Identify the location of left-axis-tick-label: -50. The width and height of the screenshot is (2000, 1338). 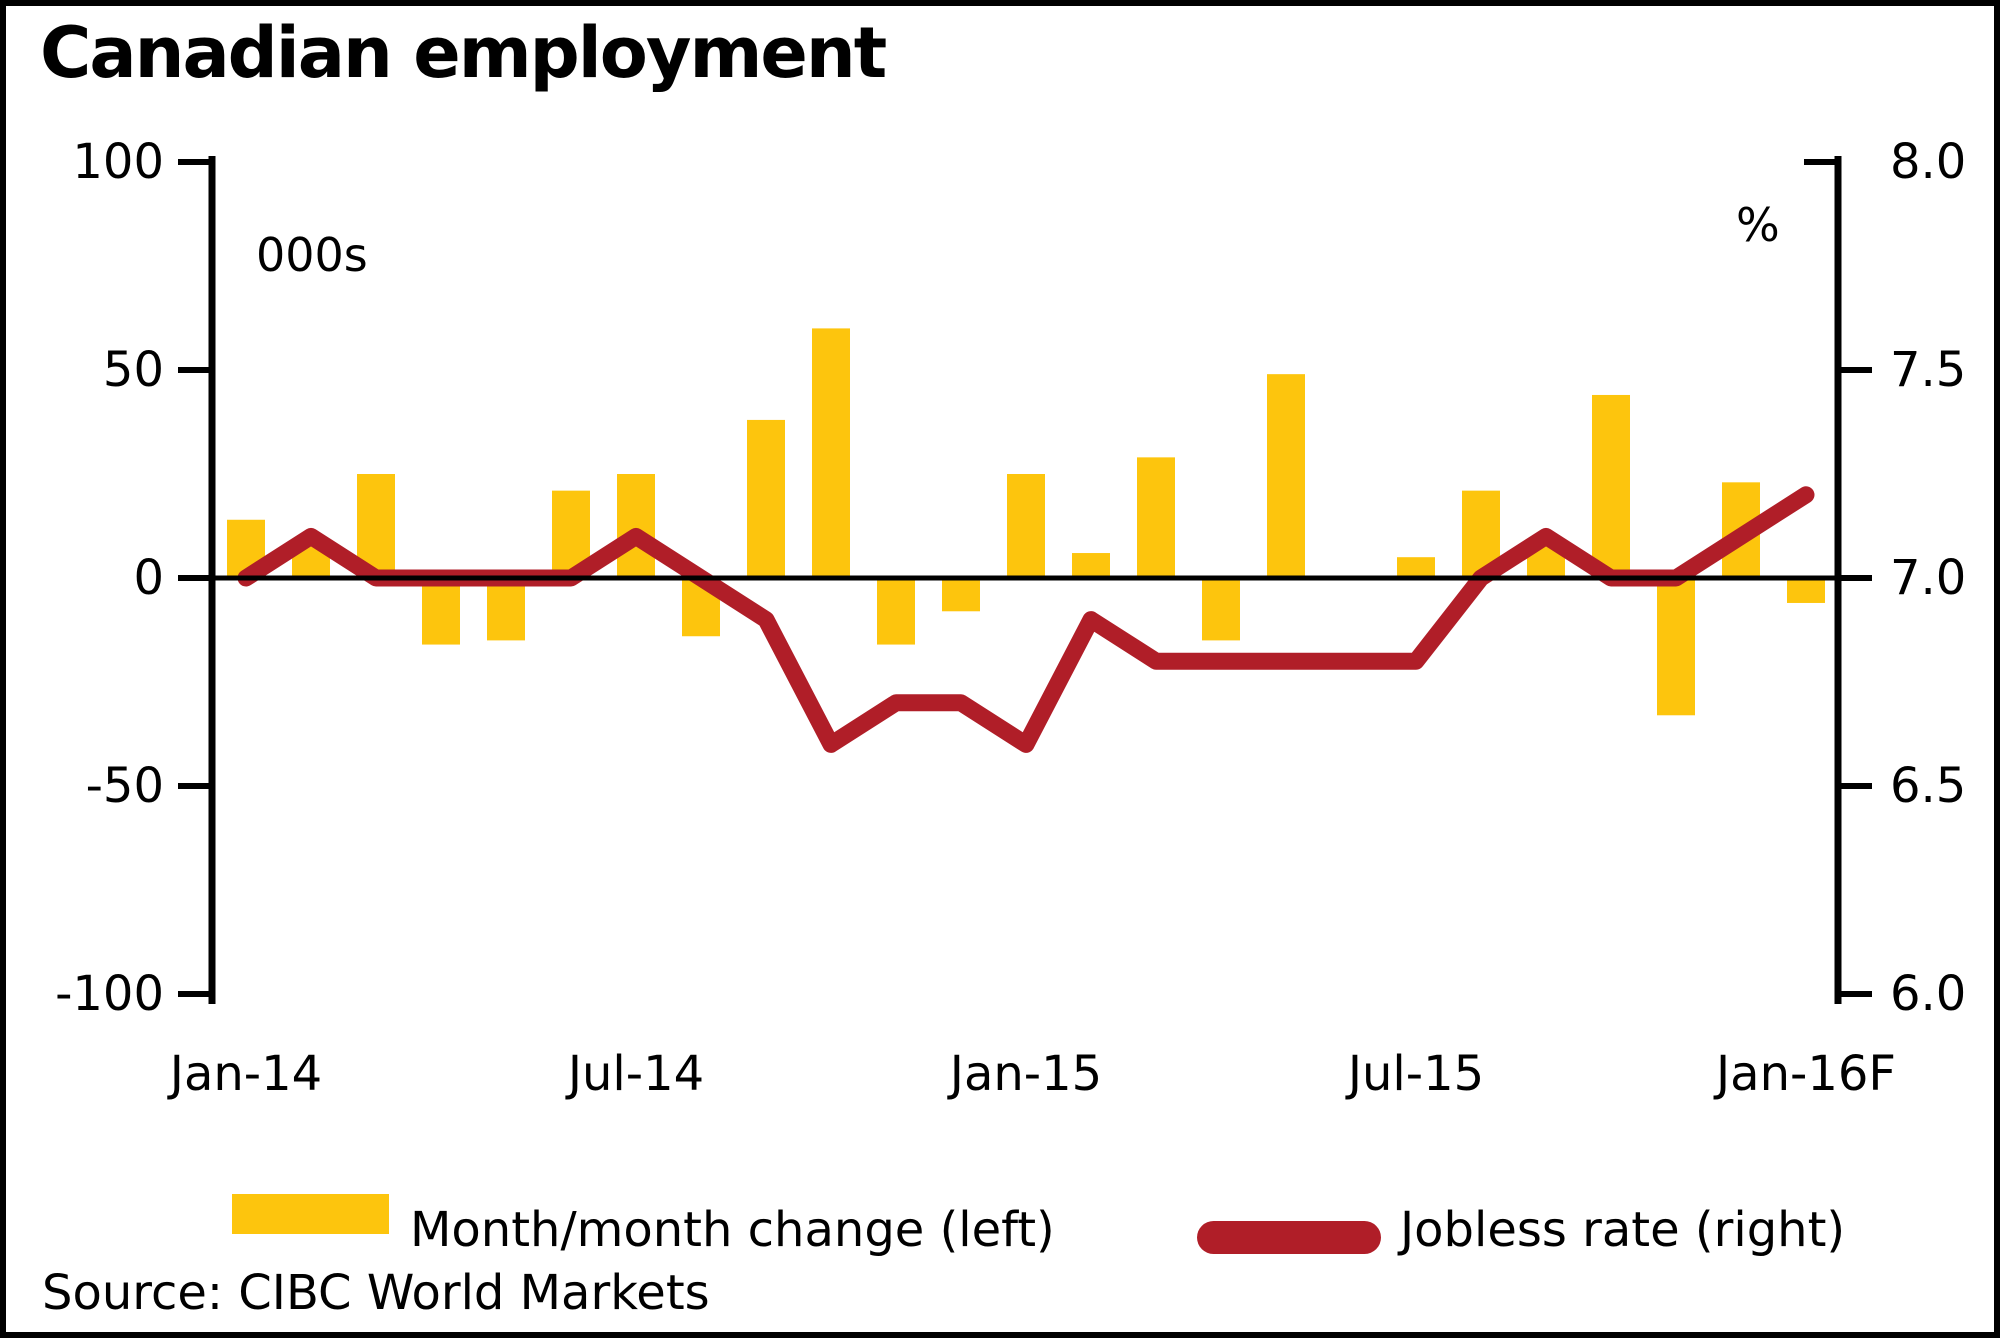
(124, 786).